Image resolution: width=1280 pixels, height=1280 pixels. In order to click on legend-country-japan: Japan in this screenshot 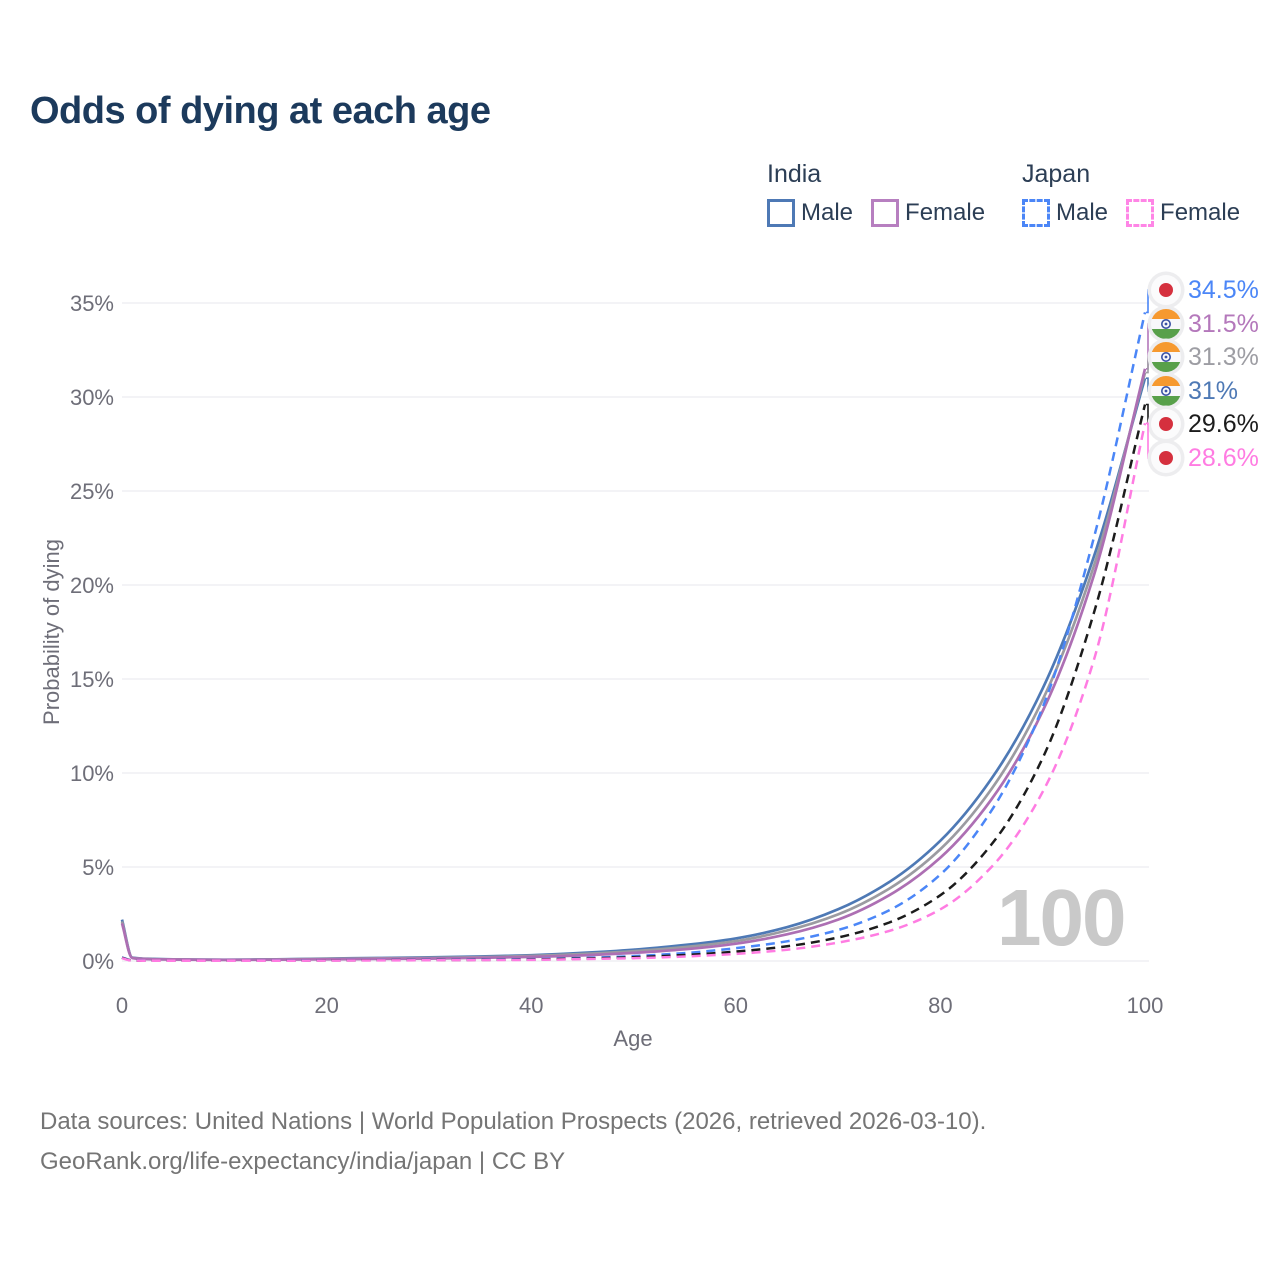, I will do `click(1056, 174)`.